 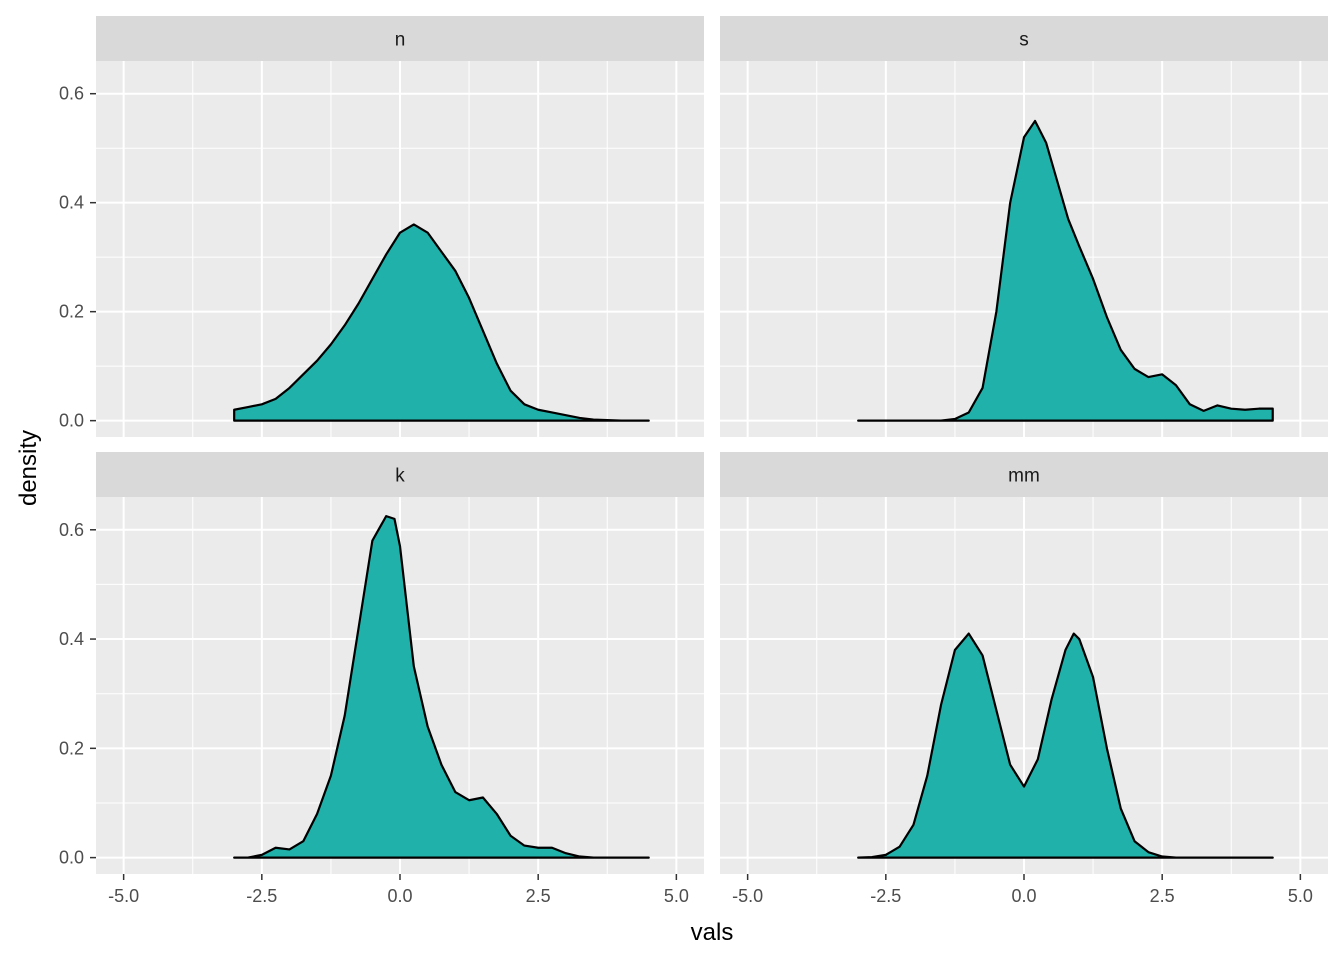 I want to click on x-axis-title: vals, so click(x=712, y=932).